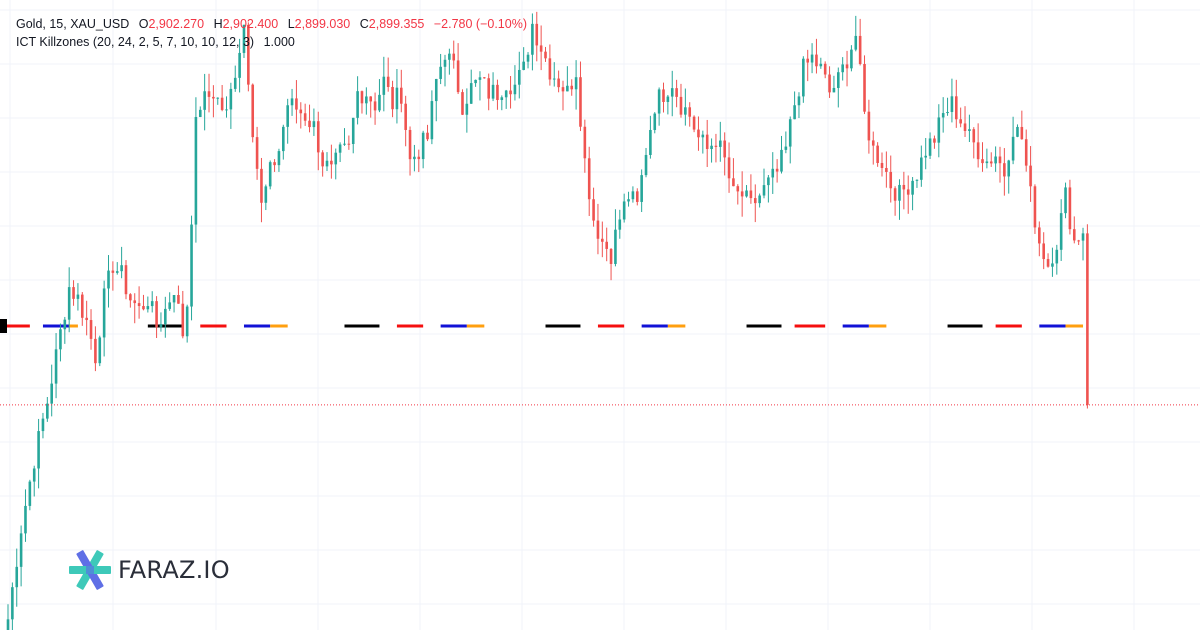  Describe the element at coordinates (364, 24) in the screenshot. I see `close-label: C` at that location.